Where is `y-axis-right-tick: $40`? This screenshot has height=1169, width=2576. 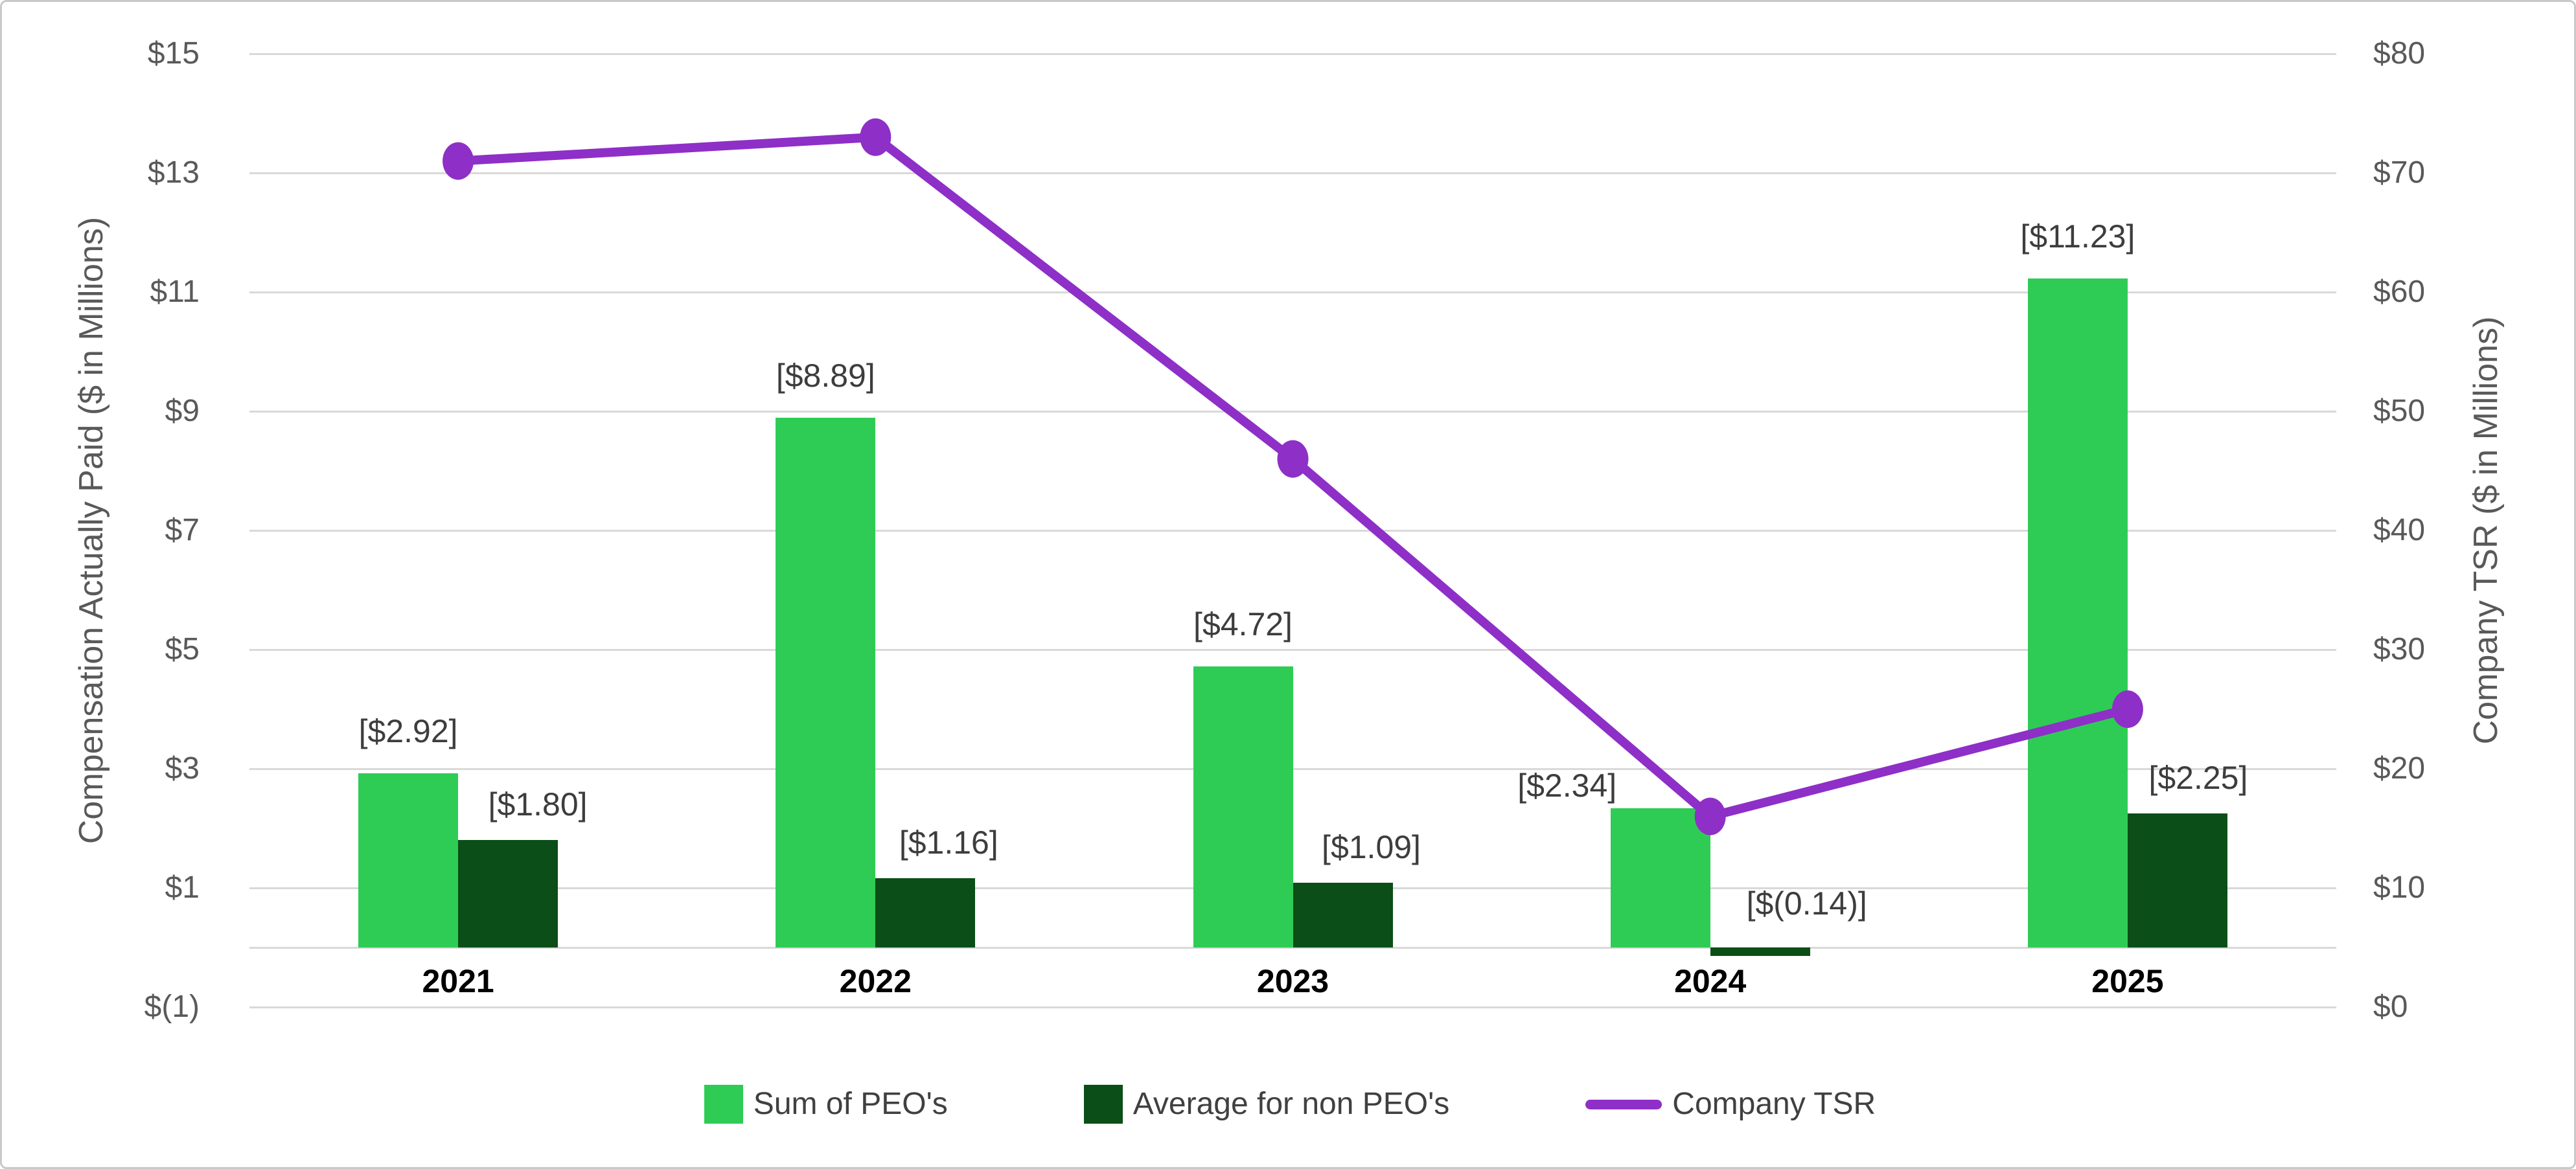 y-axis-right-tick: $40 is located at coordinates (2399, 530).